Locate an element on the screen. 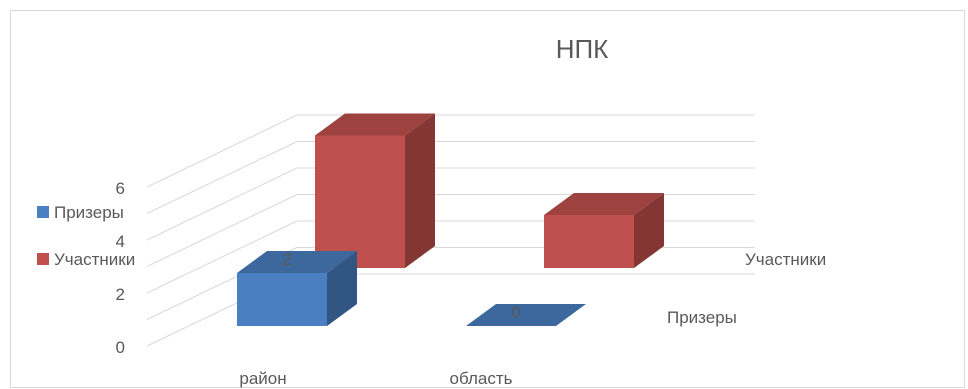  category-label: район is located at coordinates (262, 378).